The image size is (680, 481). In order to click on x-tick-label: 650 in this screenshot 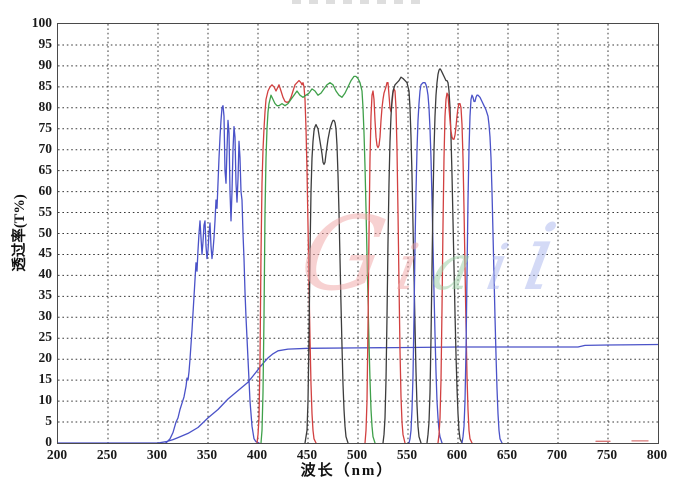, I will do `click(507, 454)`.